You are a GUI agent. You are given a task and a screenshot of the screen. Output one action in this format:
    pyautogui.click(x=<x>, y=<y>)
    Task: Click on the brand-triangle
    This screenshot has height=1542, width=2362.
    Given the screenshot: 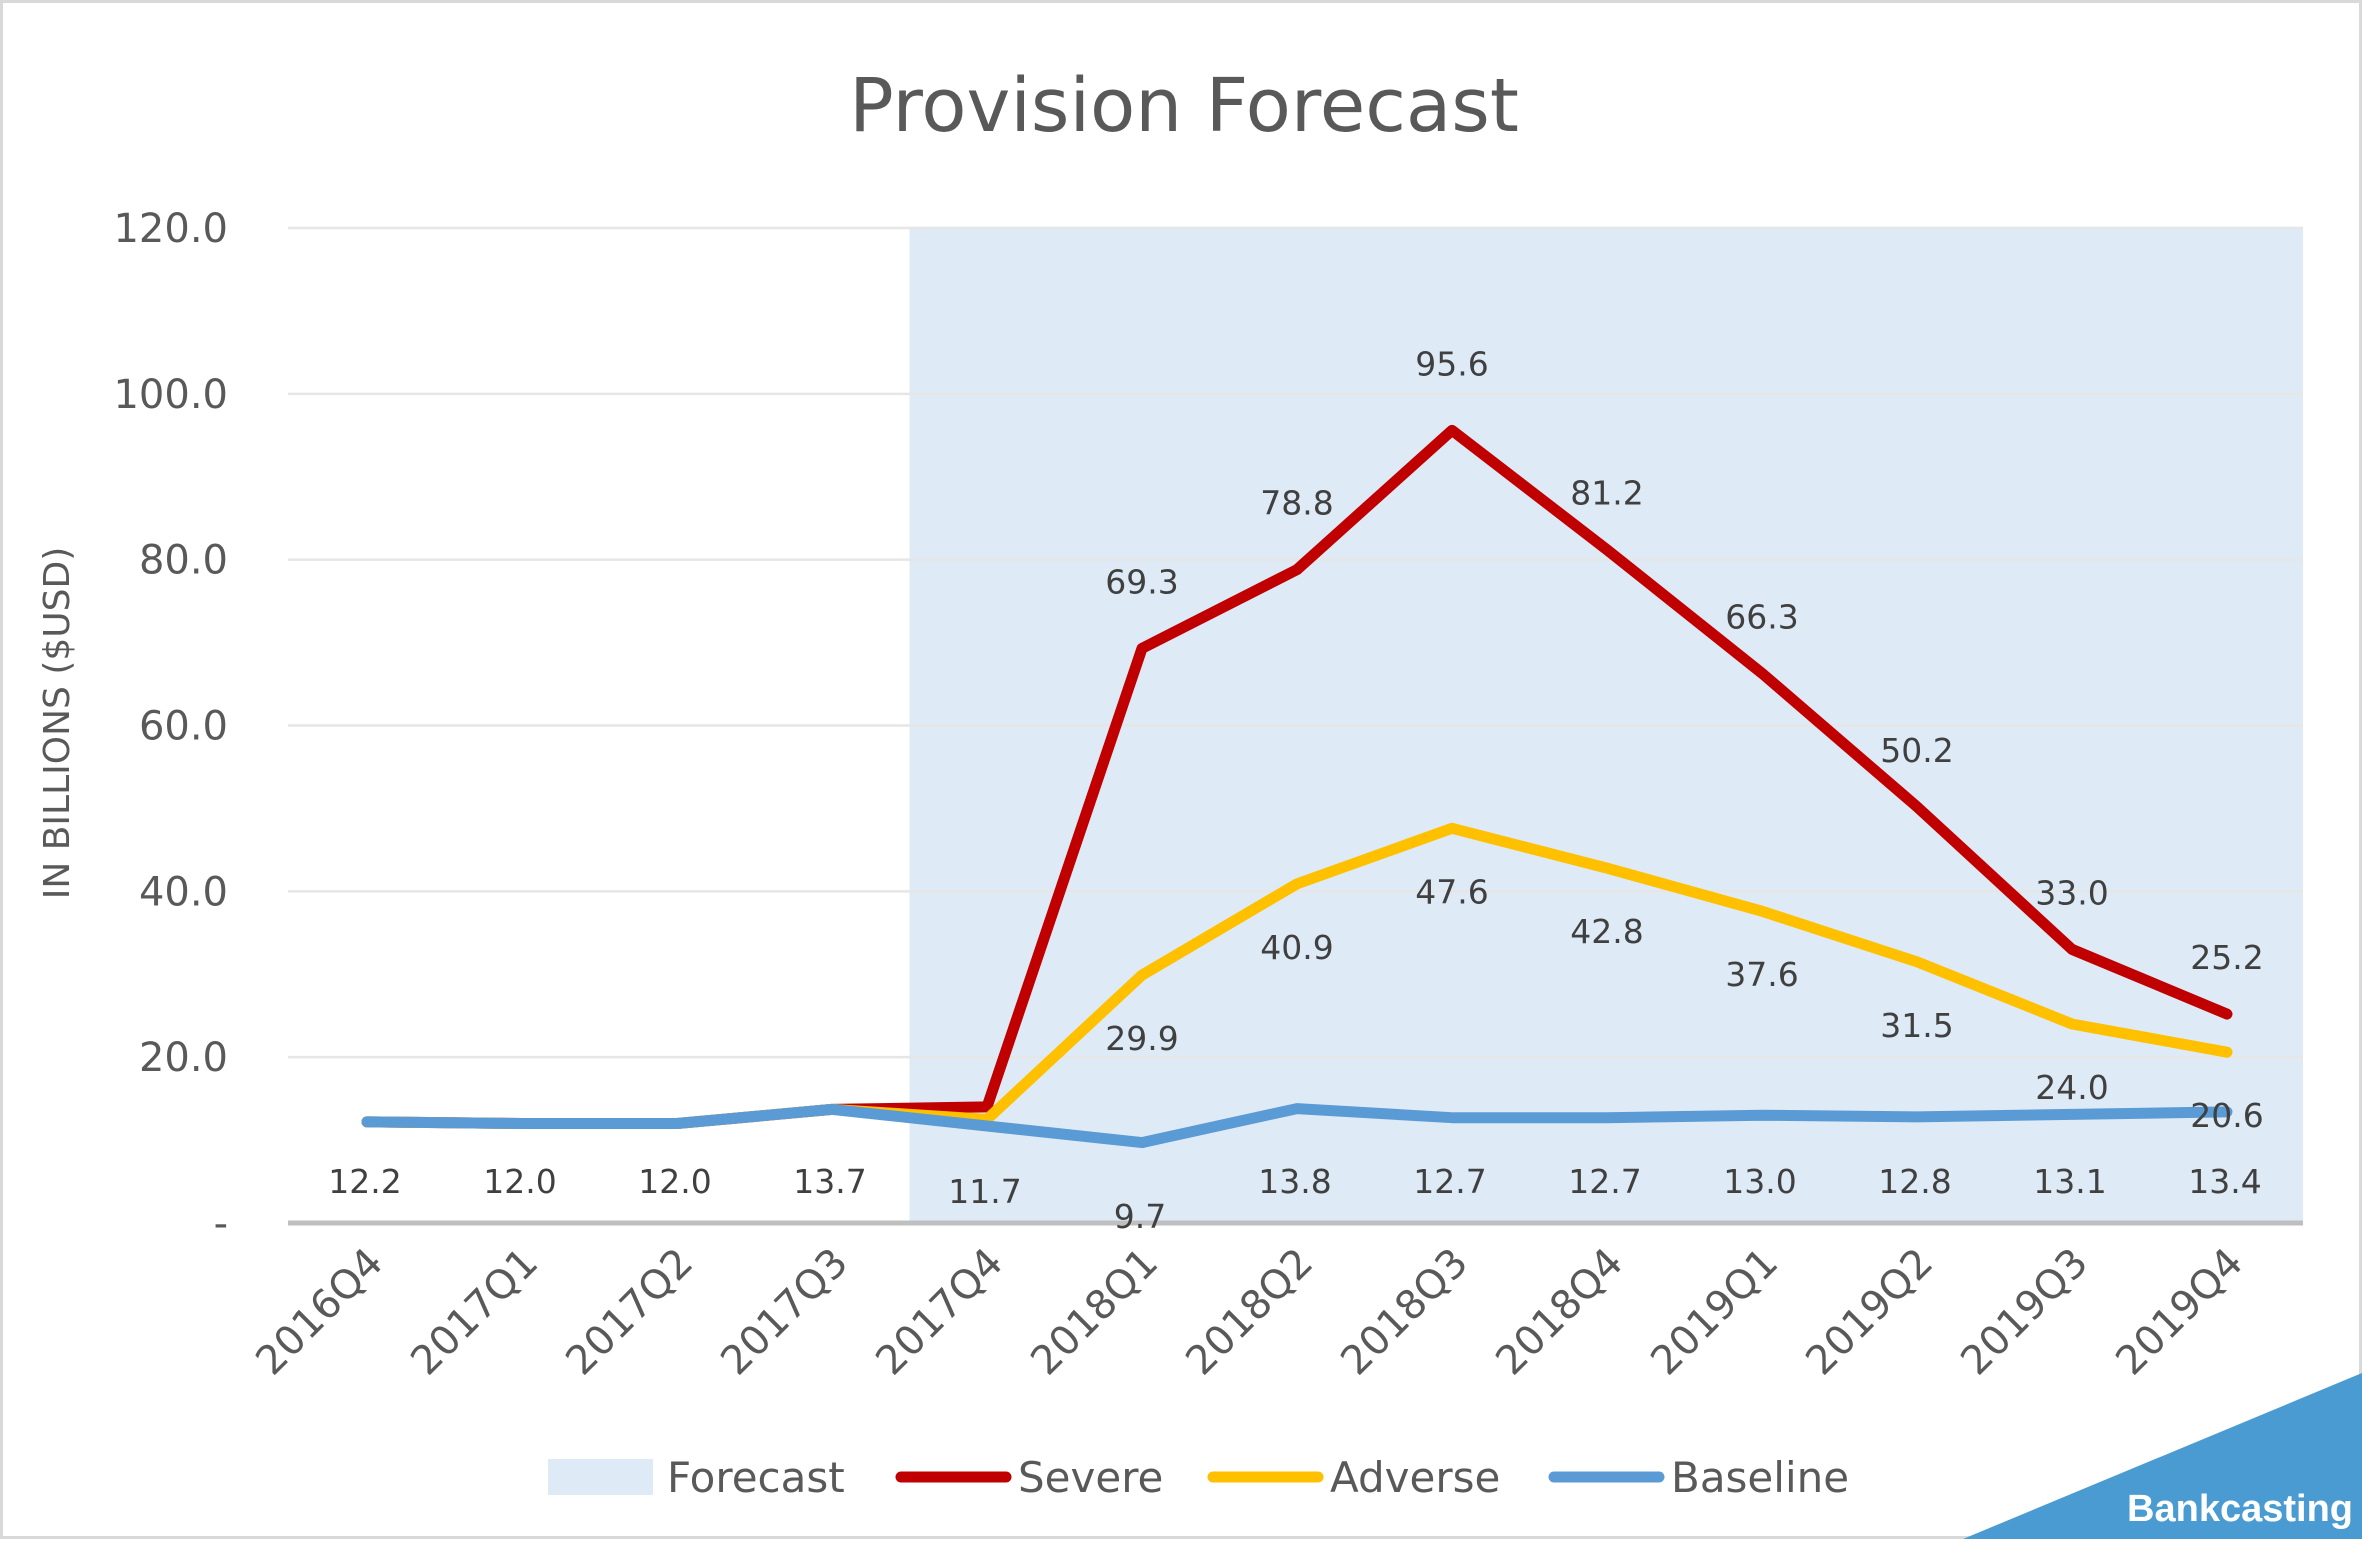 What is the action you would take?
    pyautogui.click(x=2162, y=1456)
    